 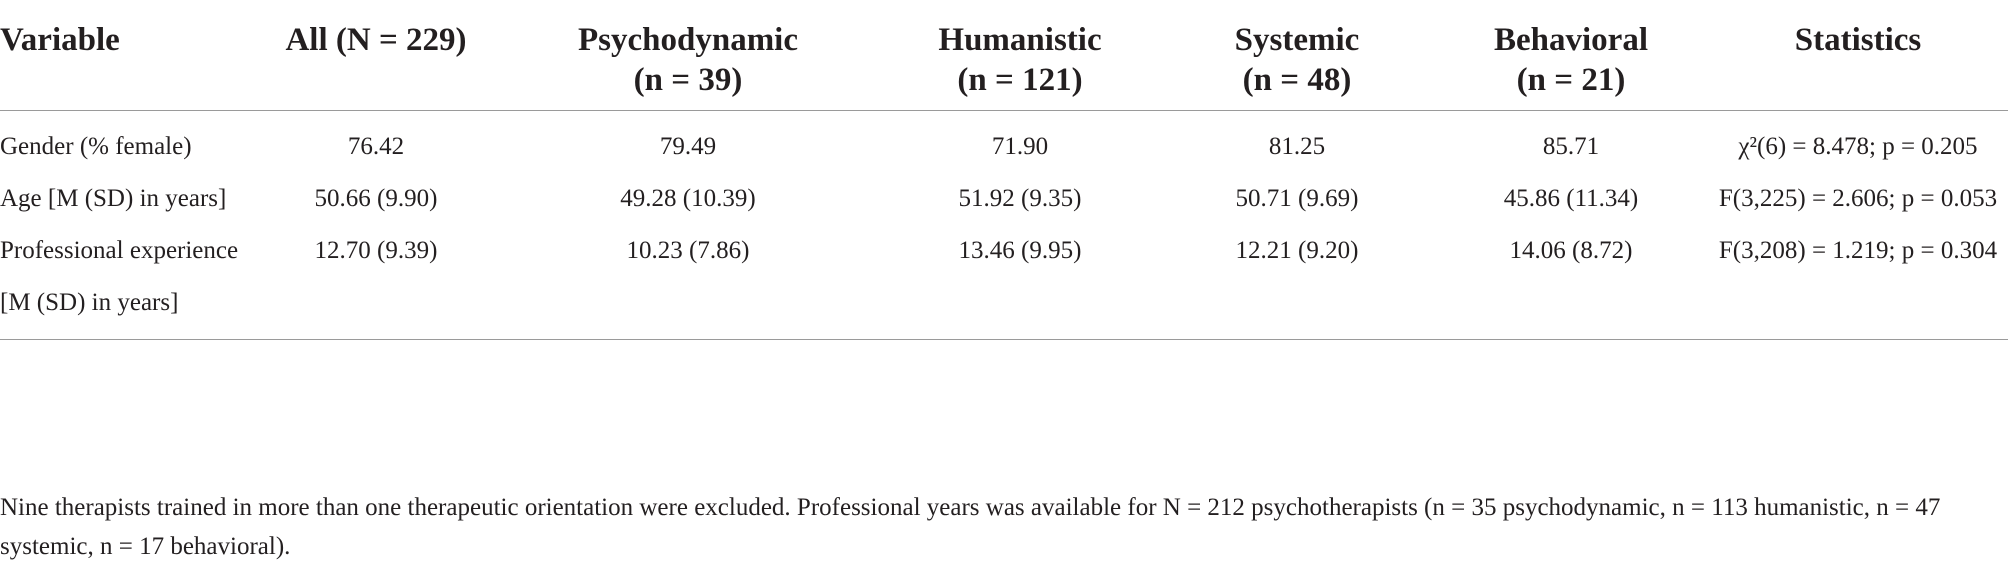 What do you see at coordinates (1297, 146) in the screenshot?
I see `value-cell: 81.25` at bounding box center [1297, 146].